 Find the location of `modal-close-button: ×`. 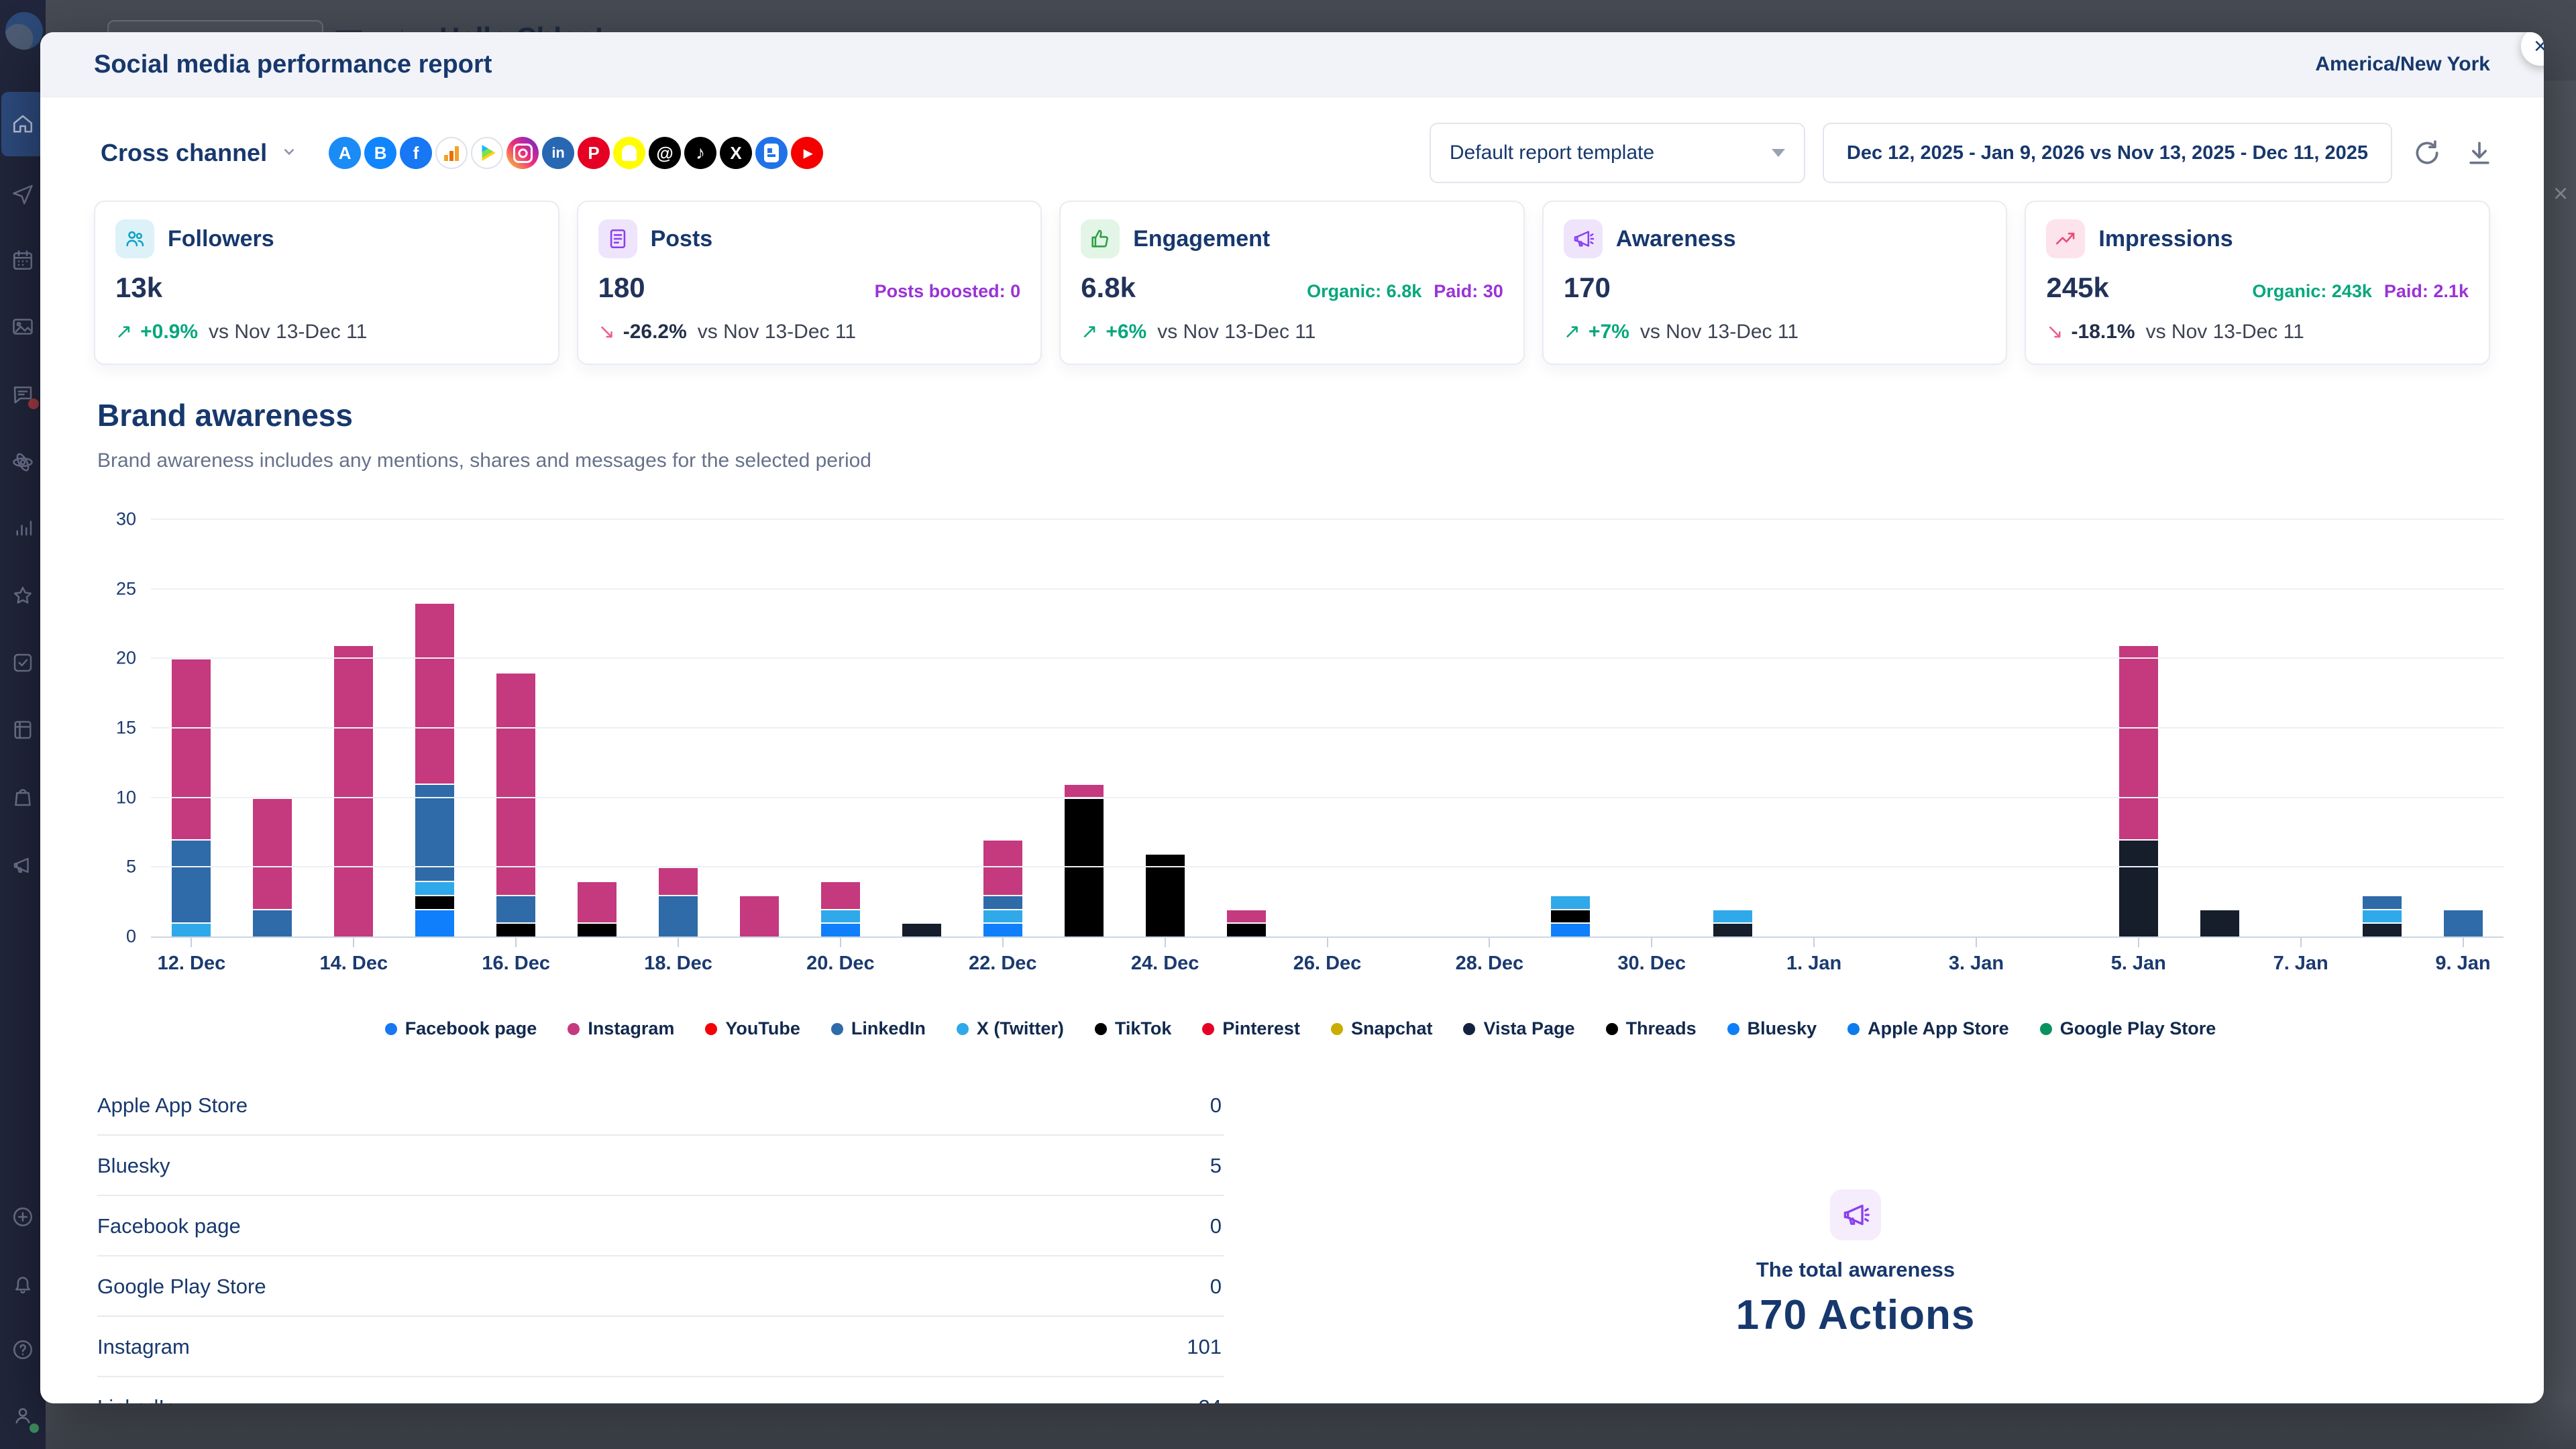

modal-close-button: × is located at coordinates (2532, 49).